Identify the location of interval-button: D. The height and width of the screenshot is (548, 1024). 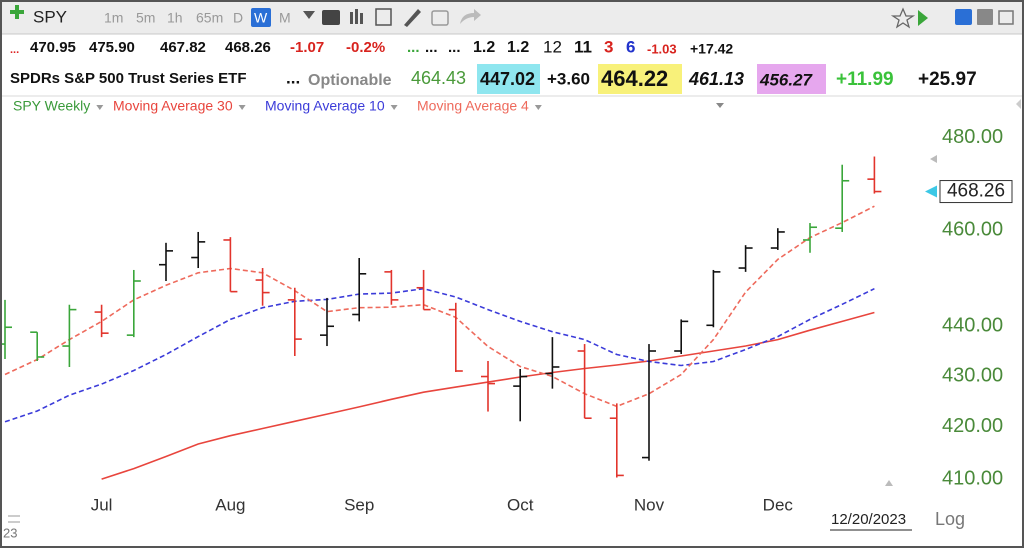
(238, 18).